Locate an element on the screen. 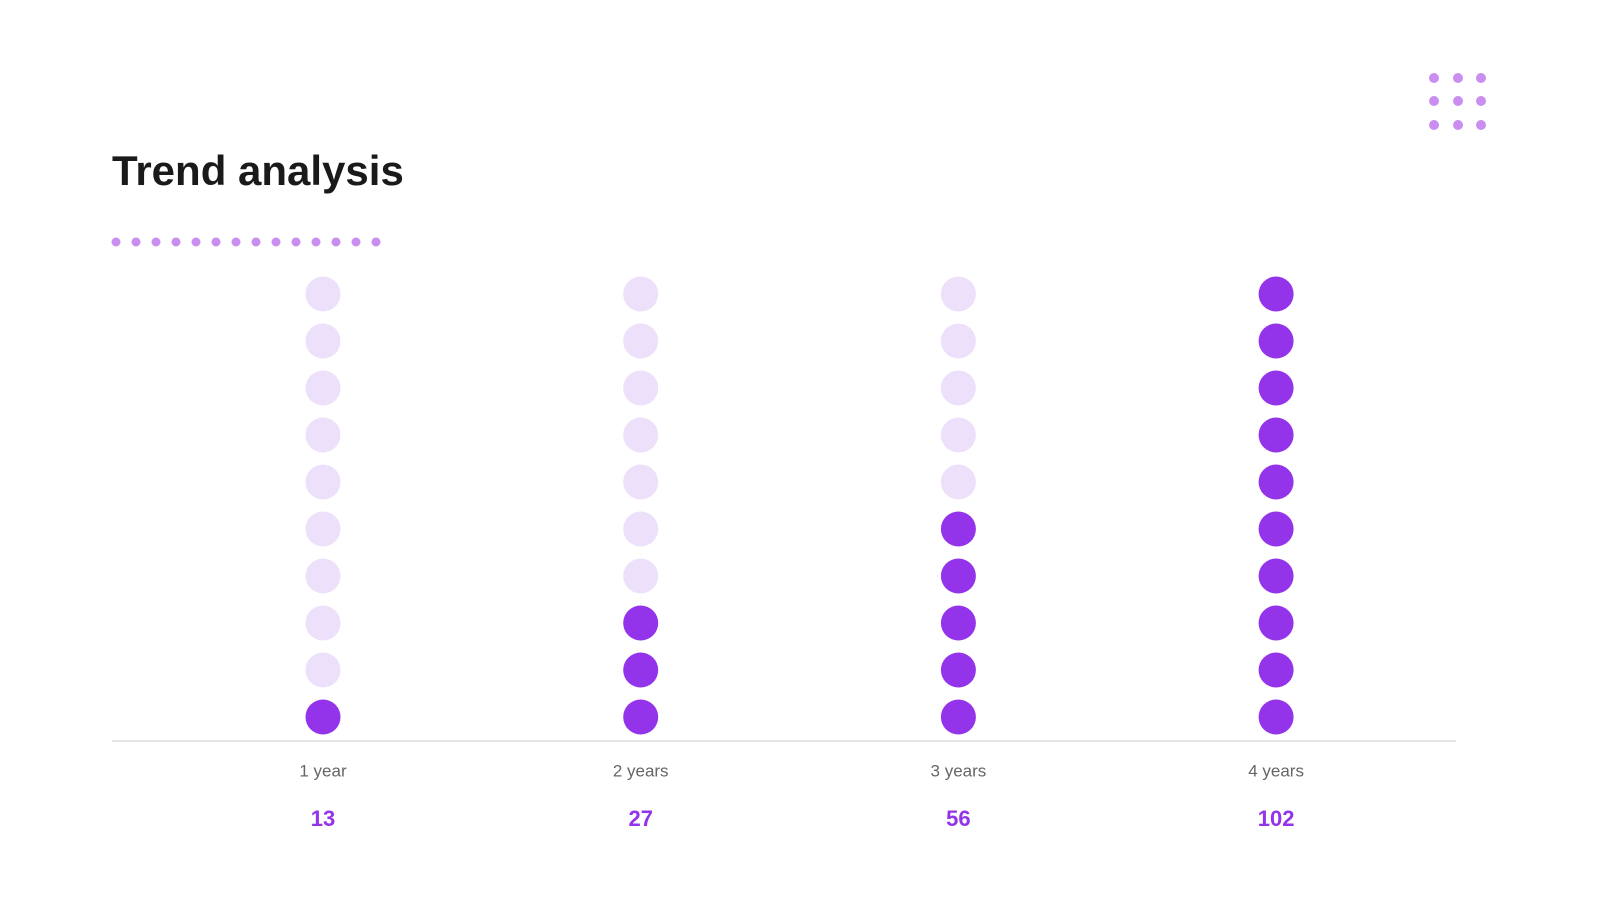 The height and width of the screenshot is (900, 1598). value-label: 27 is located at coordinates (640, 818).